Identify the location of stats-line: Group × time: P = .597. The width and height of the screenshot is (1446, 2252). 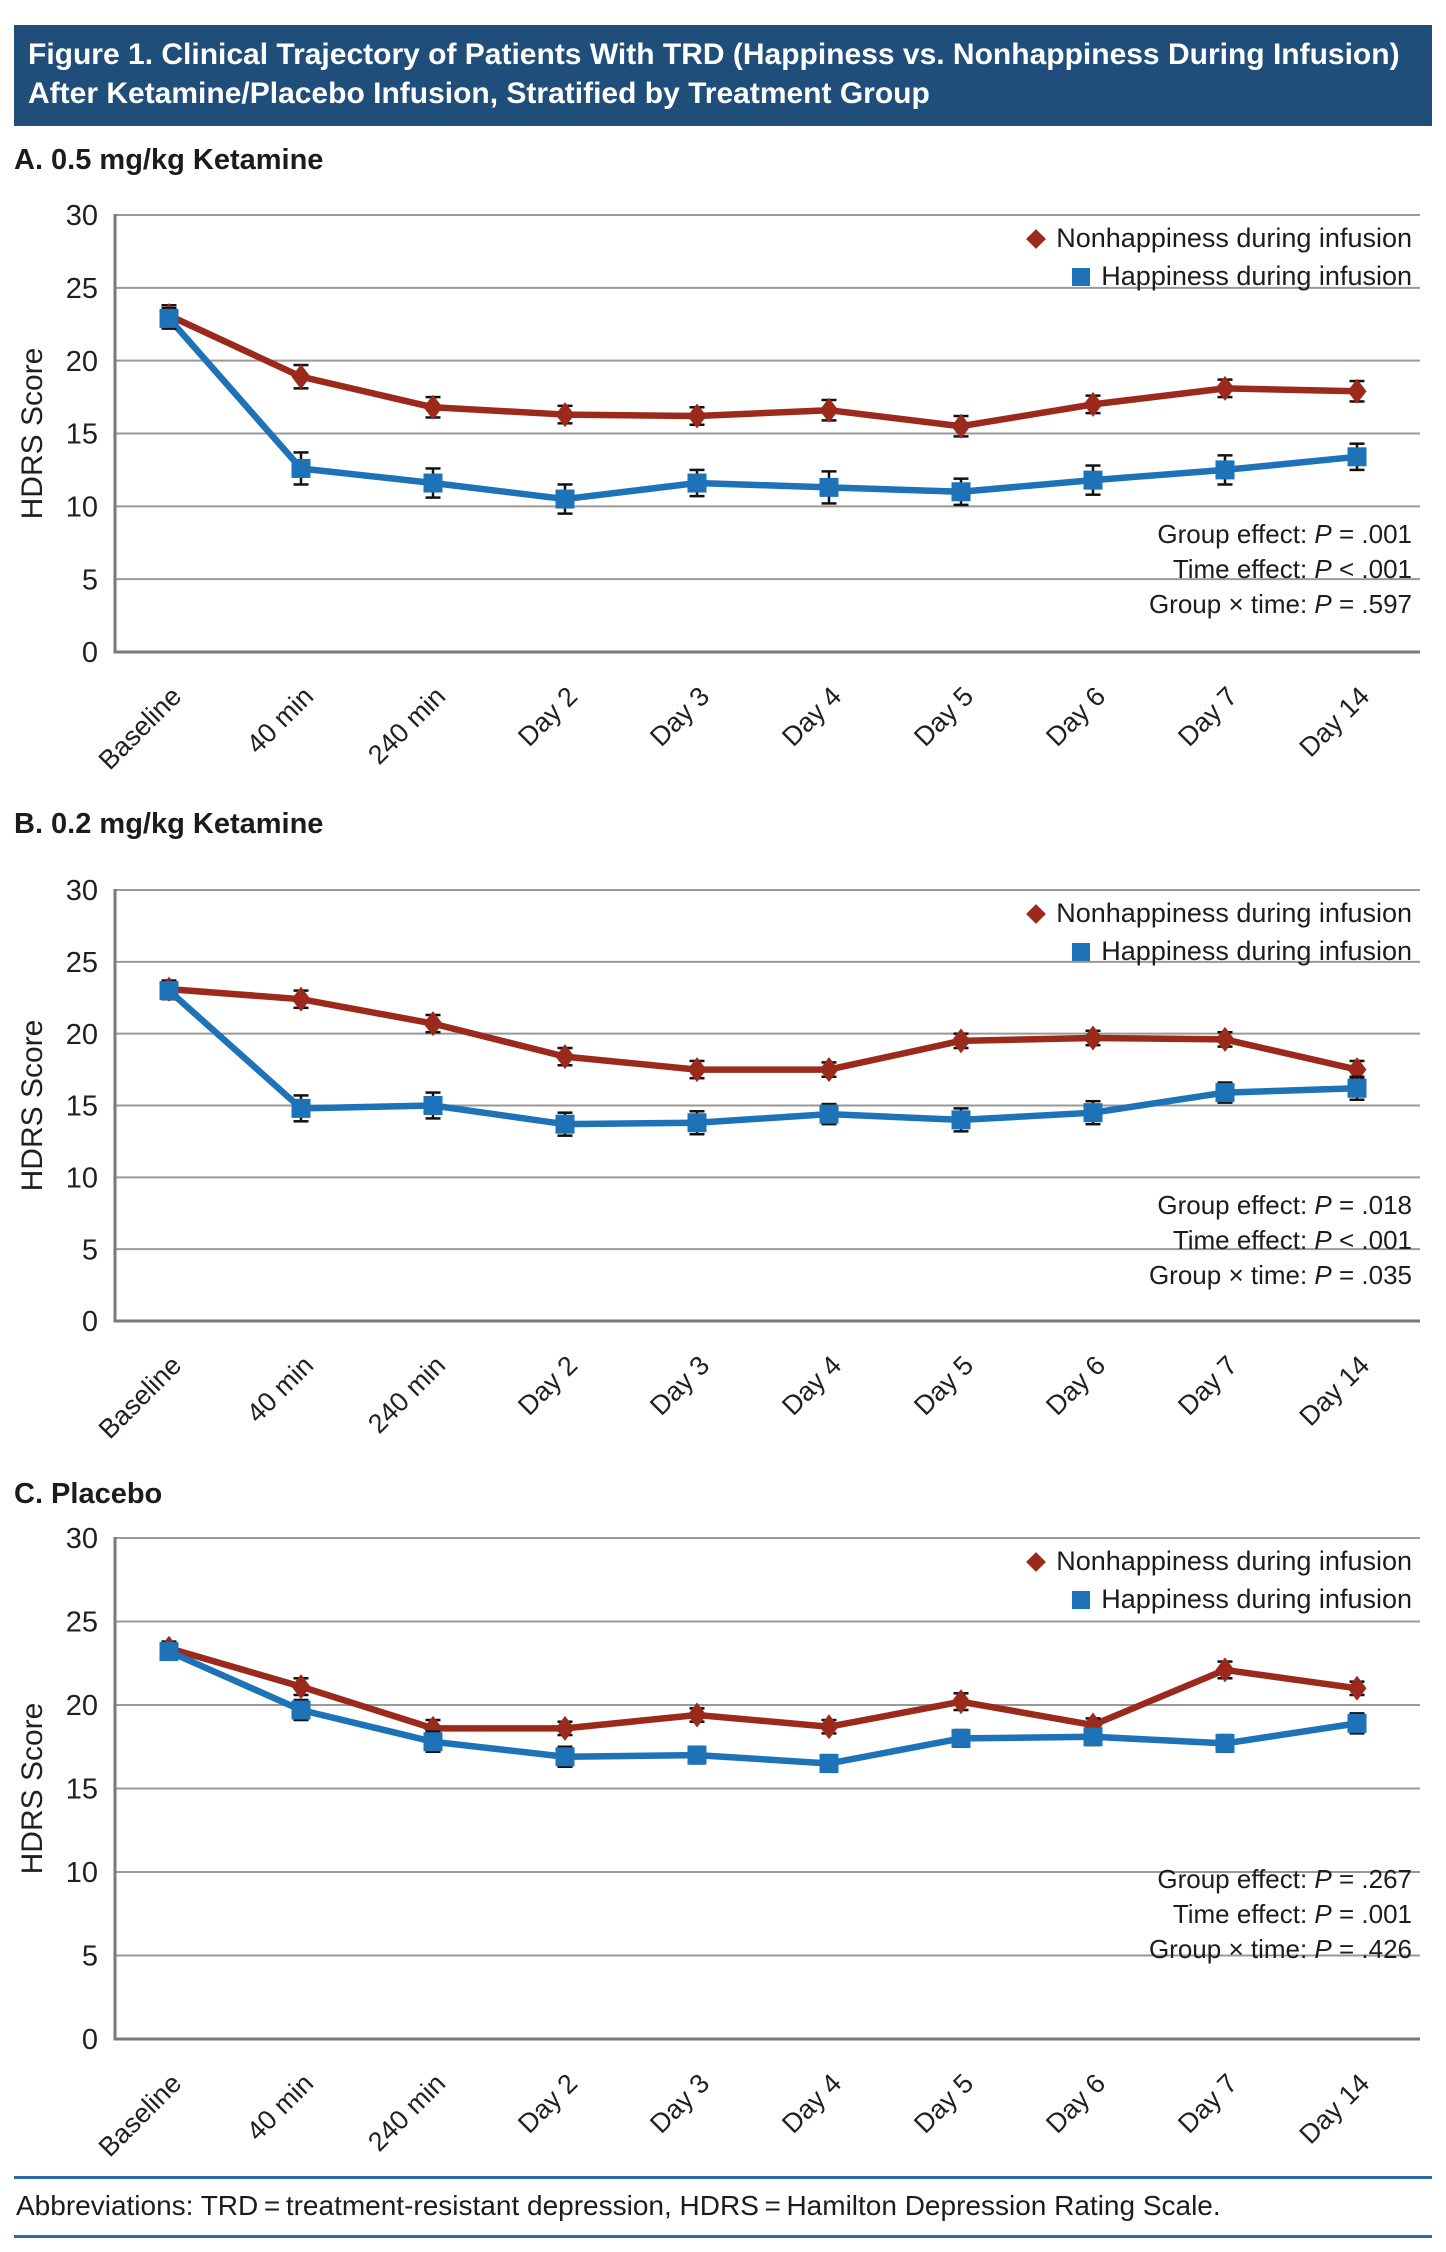
(1280, 604).